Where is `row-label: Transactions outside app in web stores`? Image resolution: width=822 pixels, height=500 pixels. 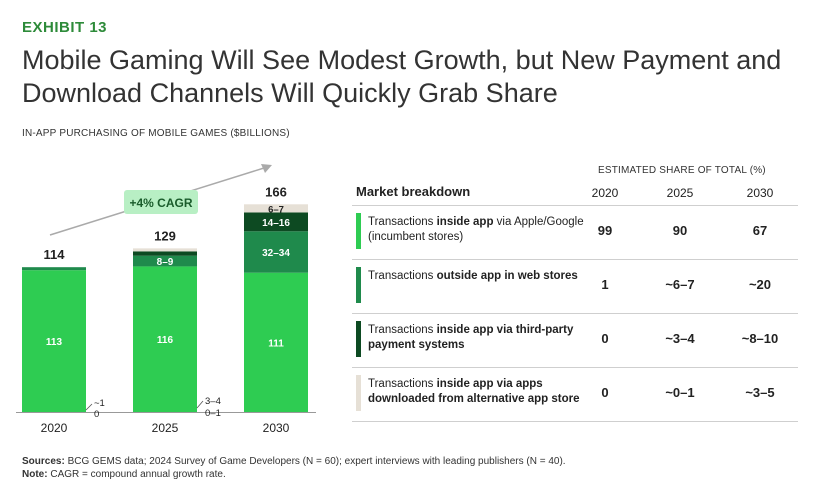 row-label: Transactions outside app in web stores is located at coordinates (488, 276).